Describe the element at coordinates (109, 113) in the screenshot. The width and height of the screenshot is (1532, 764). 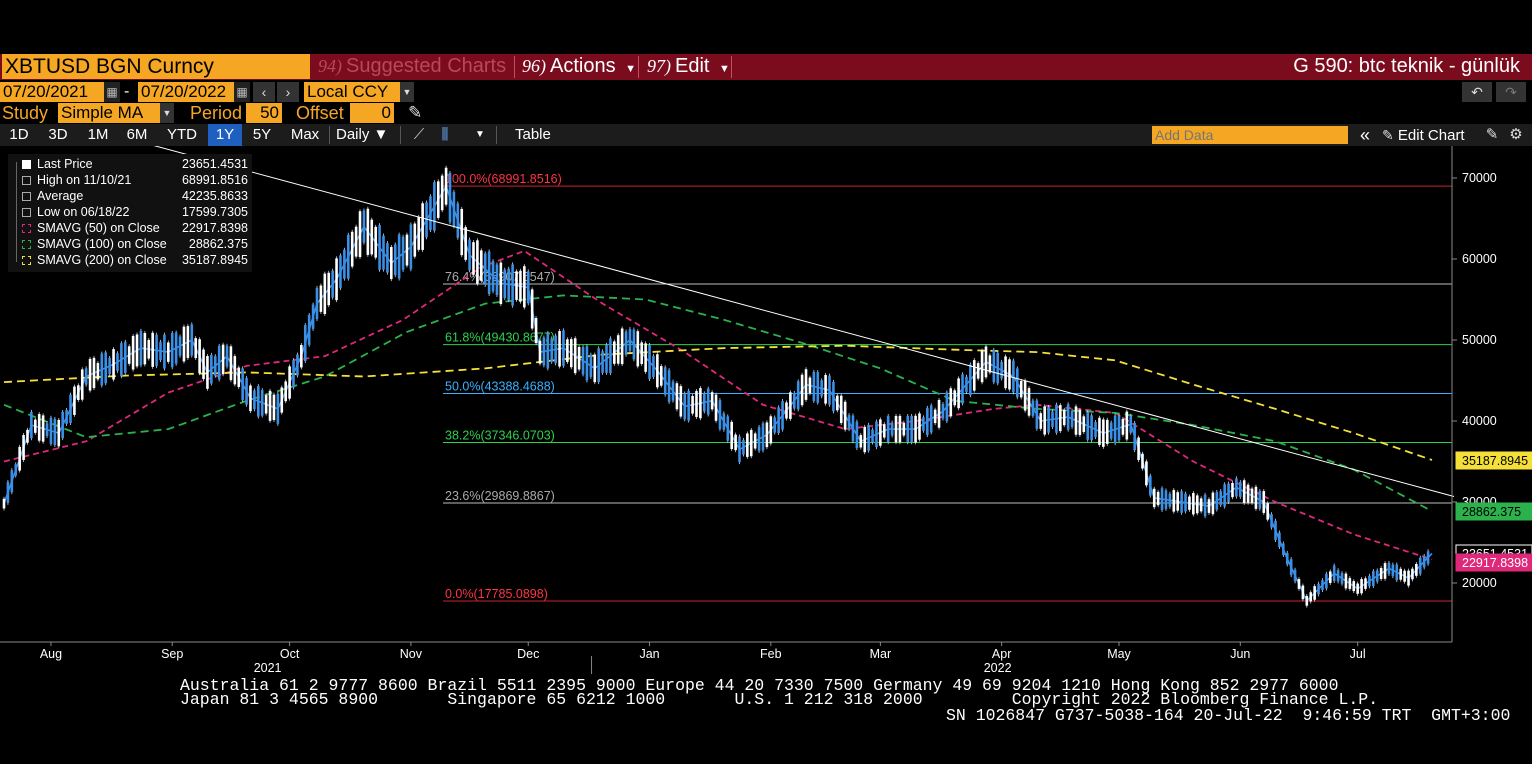
I see `study-select: Simple MA` at that location.